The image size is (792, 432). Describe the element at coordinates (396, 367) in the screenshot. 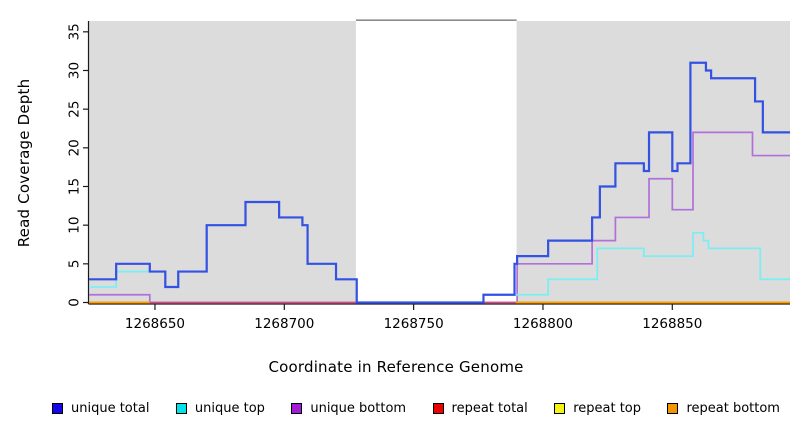

I see `x-axis-title: Coordinate in Reference Genome` at that location.